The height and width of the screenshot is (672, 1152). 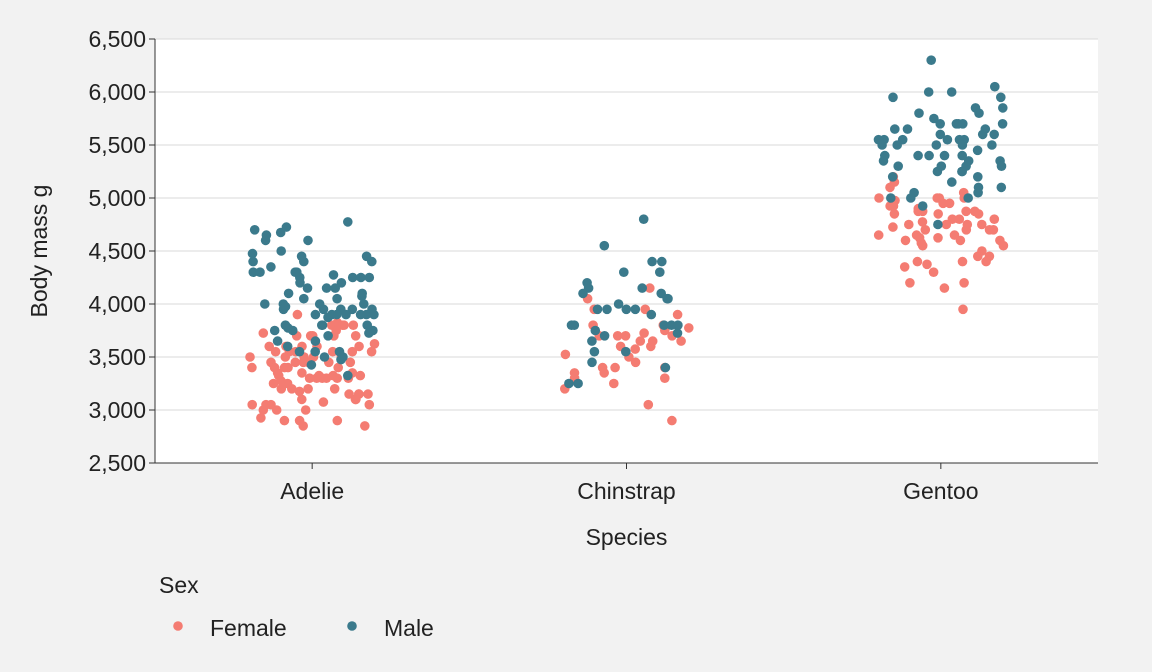 I want to click on y-tick-label: 6,000, so click(x=117, y=92).